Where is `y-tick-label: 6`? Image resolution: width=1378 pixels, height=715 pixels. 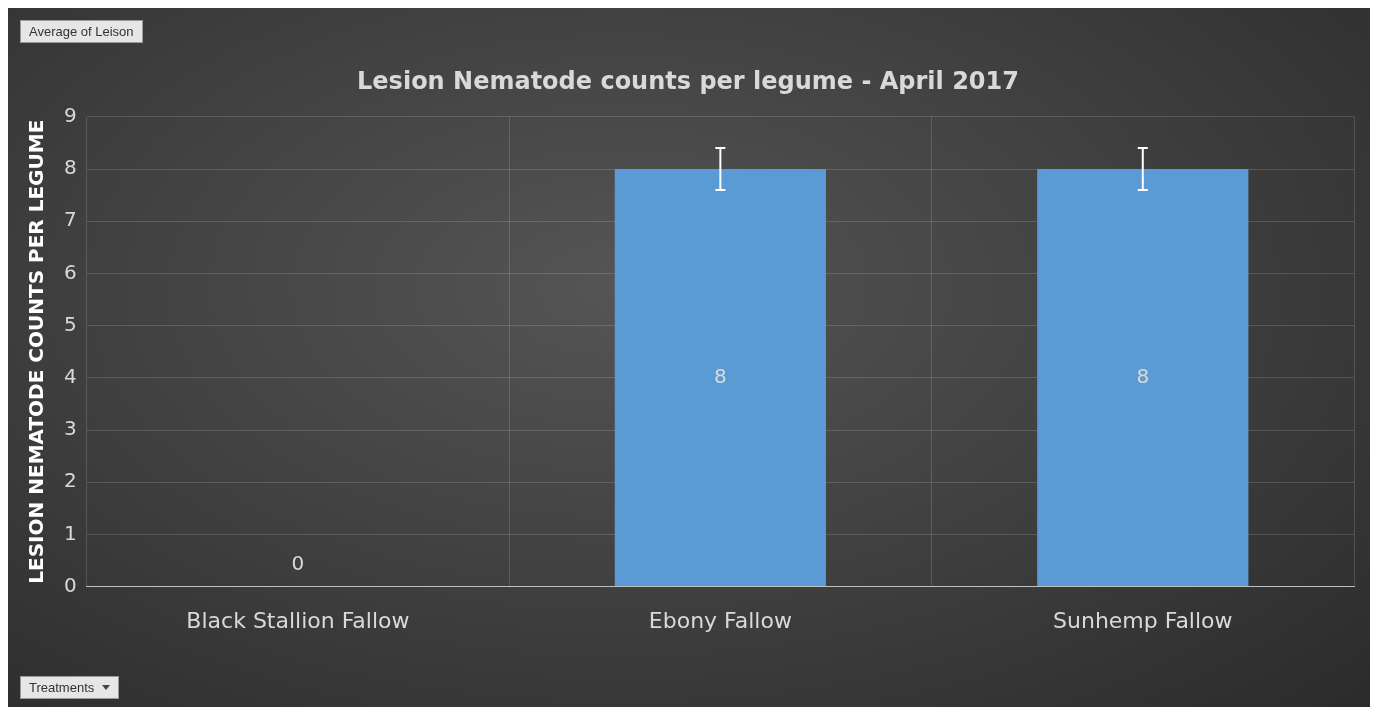
y-tick-label: 6 is located at coordinates (70, 271).